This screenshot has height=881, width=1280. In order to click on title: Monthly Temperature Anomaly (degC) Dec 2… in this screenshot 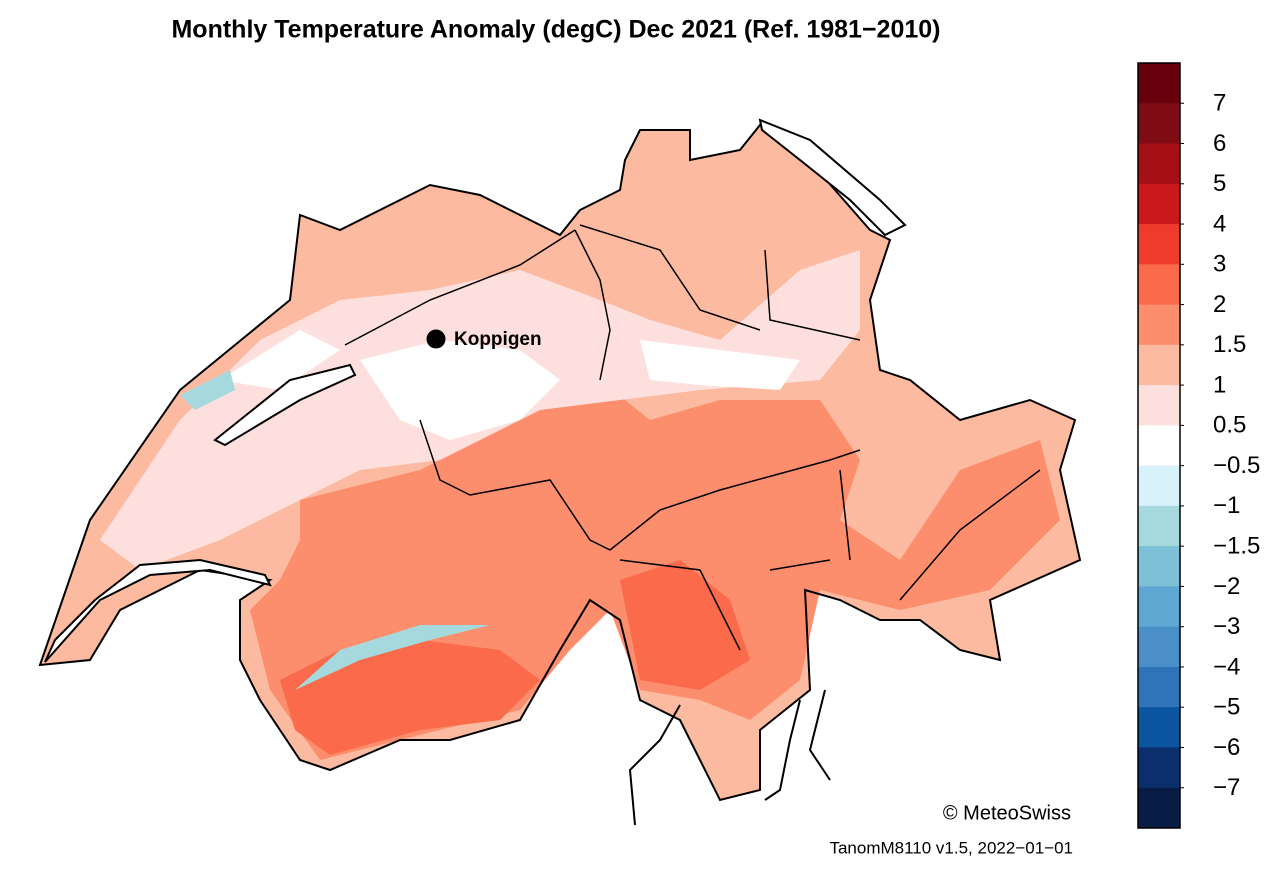, I will do `click(555, 30)`.